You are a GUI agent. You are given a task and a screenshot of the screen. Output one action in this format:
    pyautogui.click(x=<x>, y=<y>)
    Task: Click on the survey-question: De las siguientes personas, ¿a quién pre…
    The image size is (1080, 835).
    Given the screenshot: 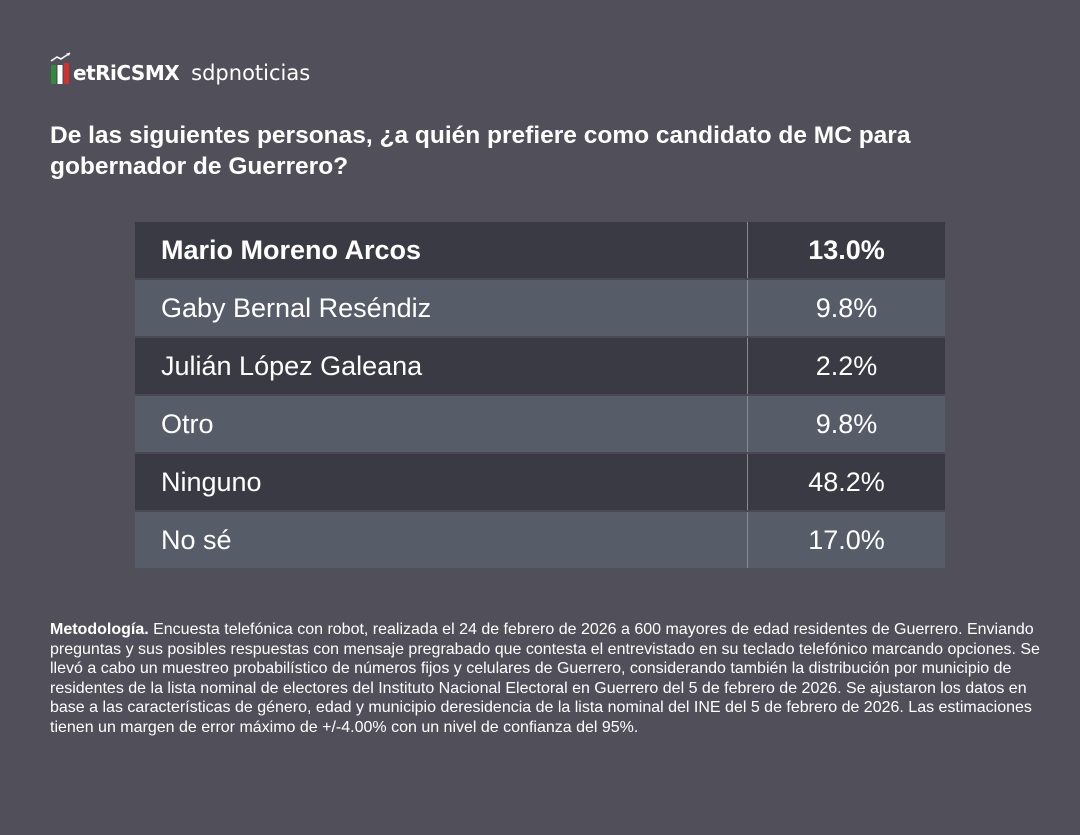 What is the action you would take?
    pyautogui.click(x=480, y=151)
    